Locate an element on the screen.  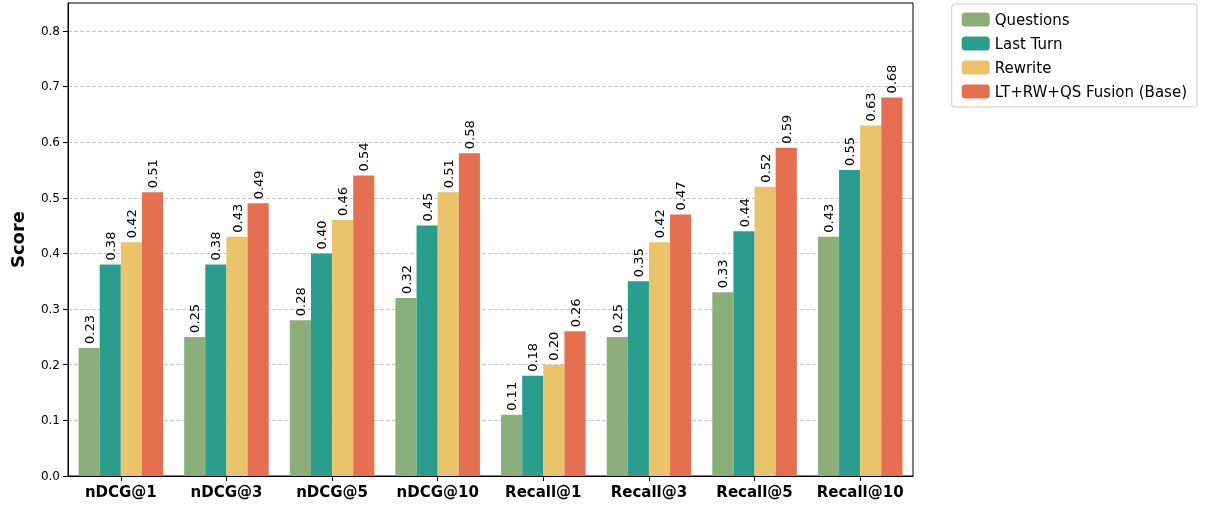
data-label: 0.28 is located at coordinates (300, 302).